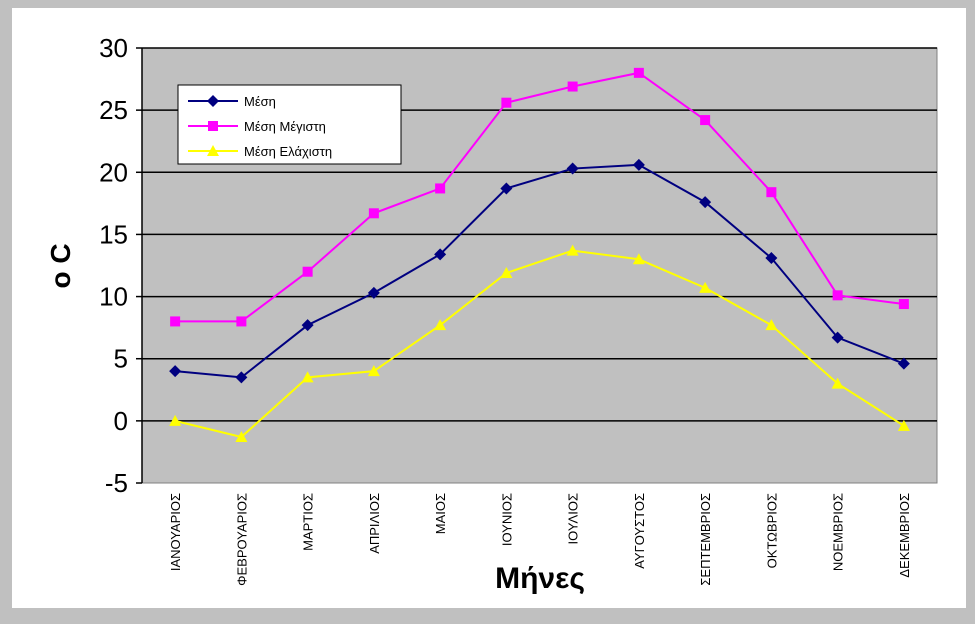 The image size is (975, 624). What do you see at coordinates (838, 532) in the screenshot?
I see `x-tick-label: ΝΟΕΜΒΡΙΟΣ` at bounding box center [838, 532].